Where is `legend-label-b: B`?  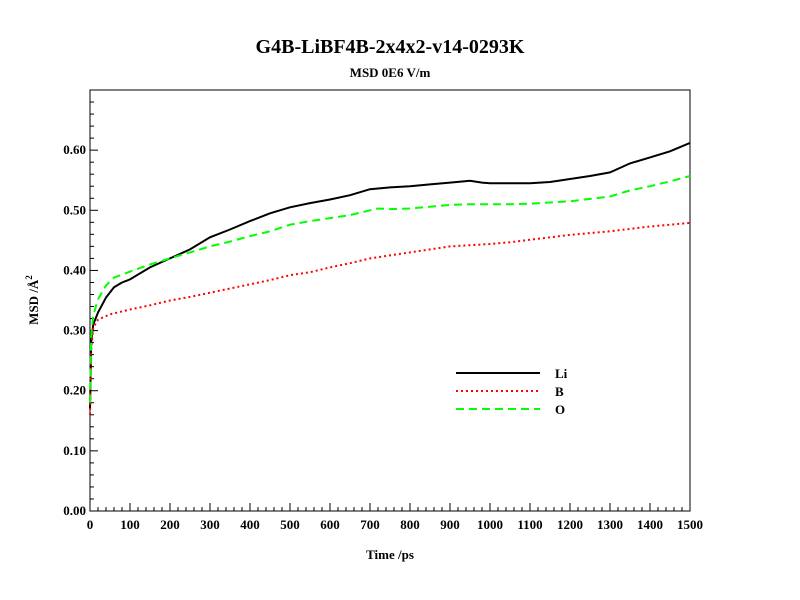
legend-label-b: B is located at coordinates (559, 391).